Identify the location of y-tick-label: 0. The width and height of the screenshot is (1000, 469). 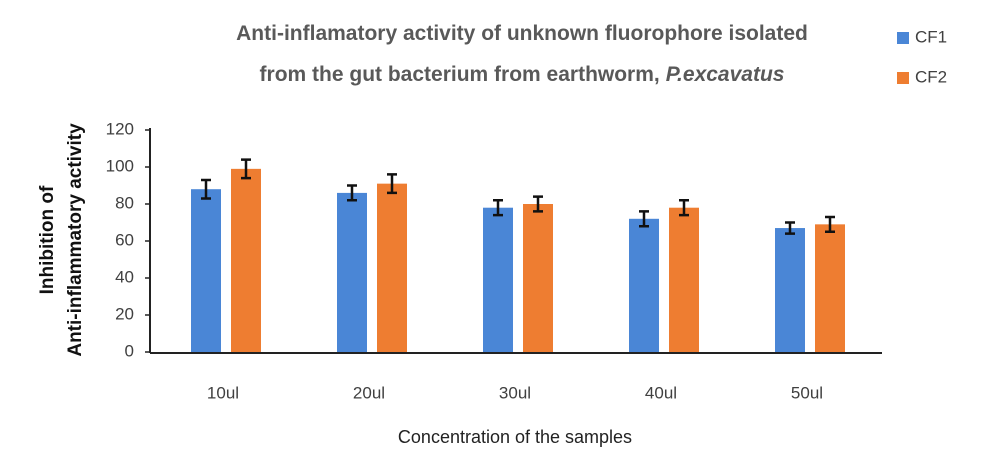
(129, 350).